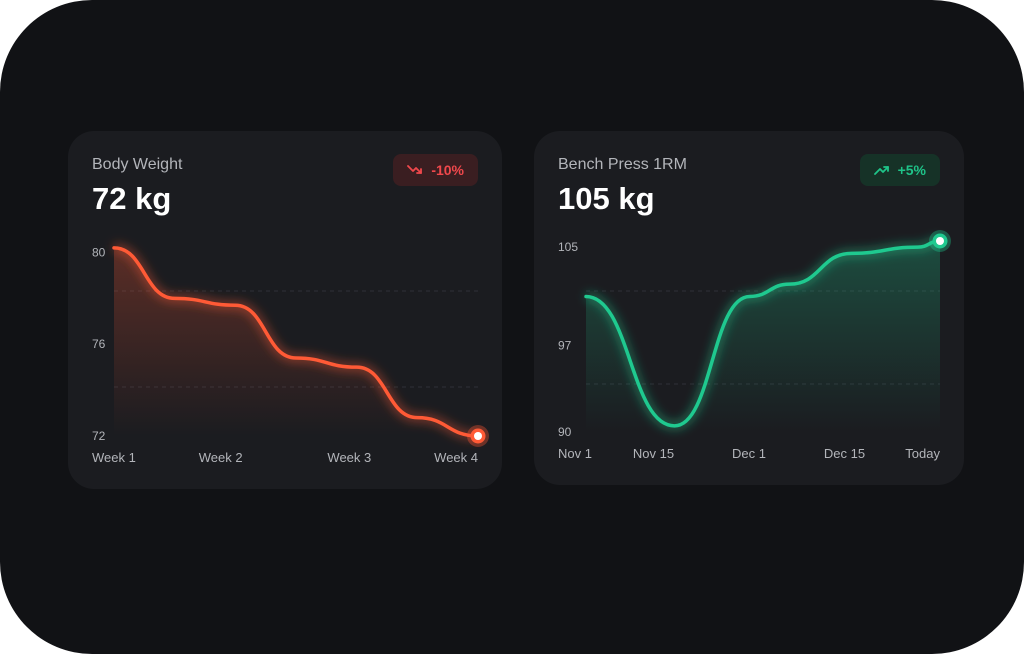 This screenshot has width=1024, height=654. What do you see at coordinates (844, 453) in the screenshot?
I see `bench-xtick-label: Dec 15` at bounding box center [844, 453].